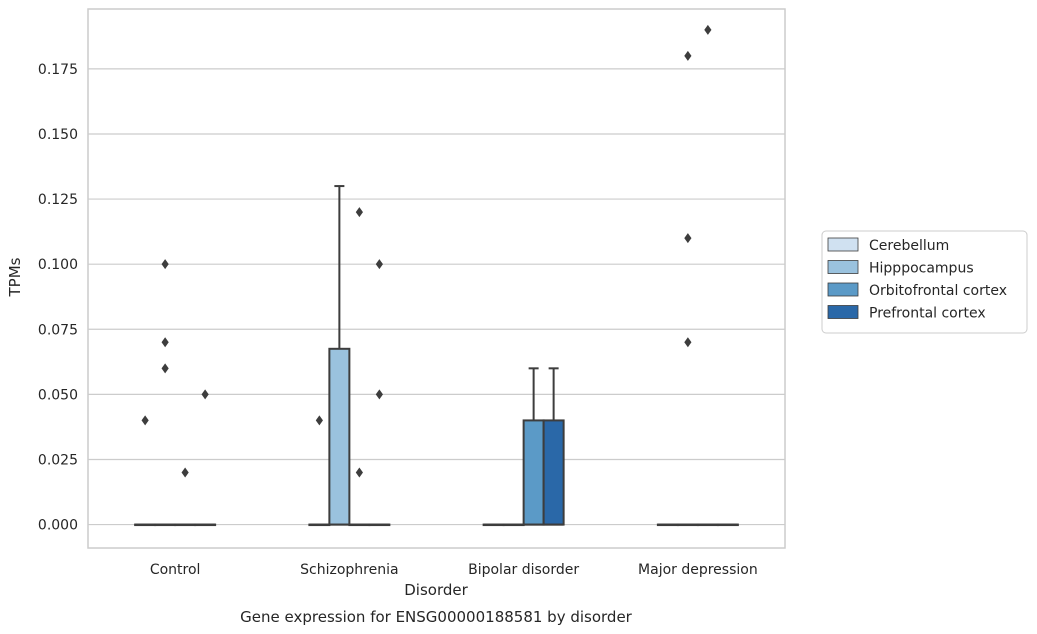  I want to click on y-tick-labels: 0.000 0.025 0.050 0.075 0.100 0.125 0.150 0.175, so click(58, 298).